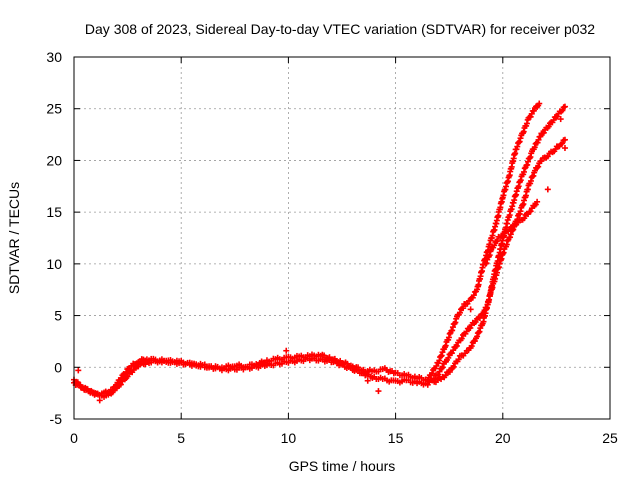 Image resolution: width=640 pixels, height=480 pixels. What do you see at coordinates (503, 438) in the screenshot?
I see `x-tick-label: 20` at bounding box center [503, 438].